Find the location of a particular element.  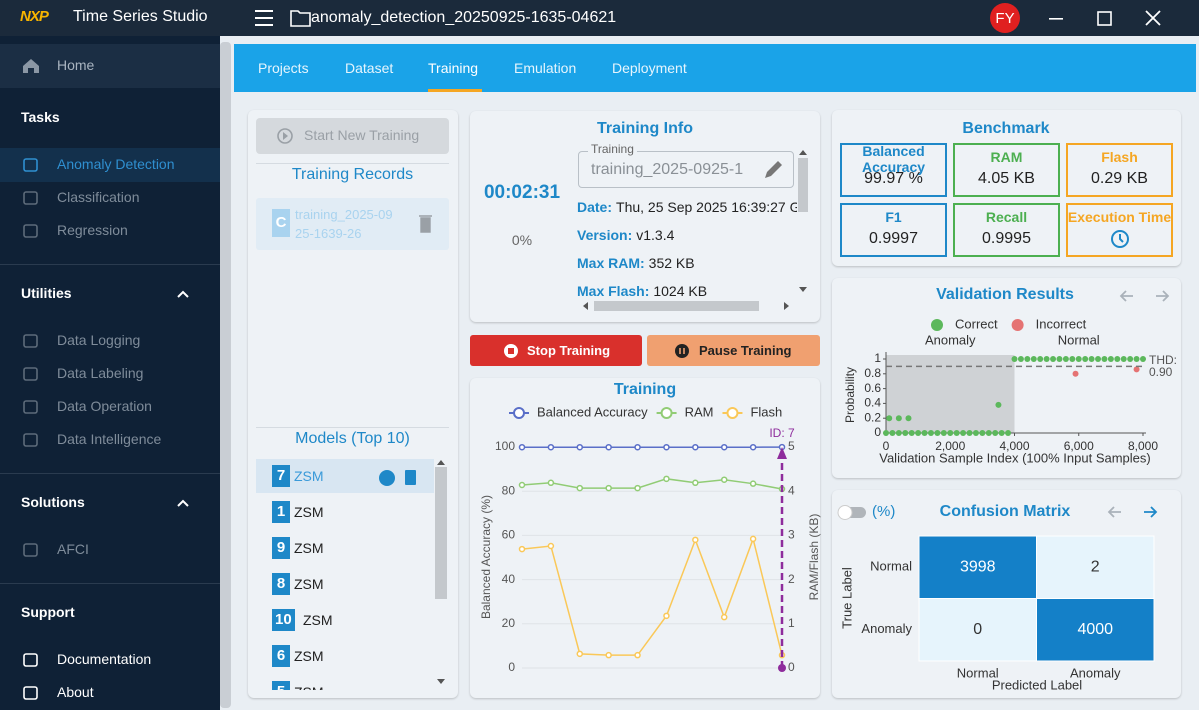

tab: Deployment is located at coordinates (649, 68).